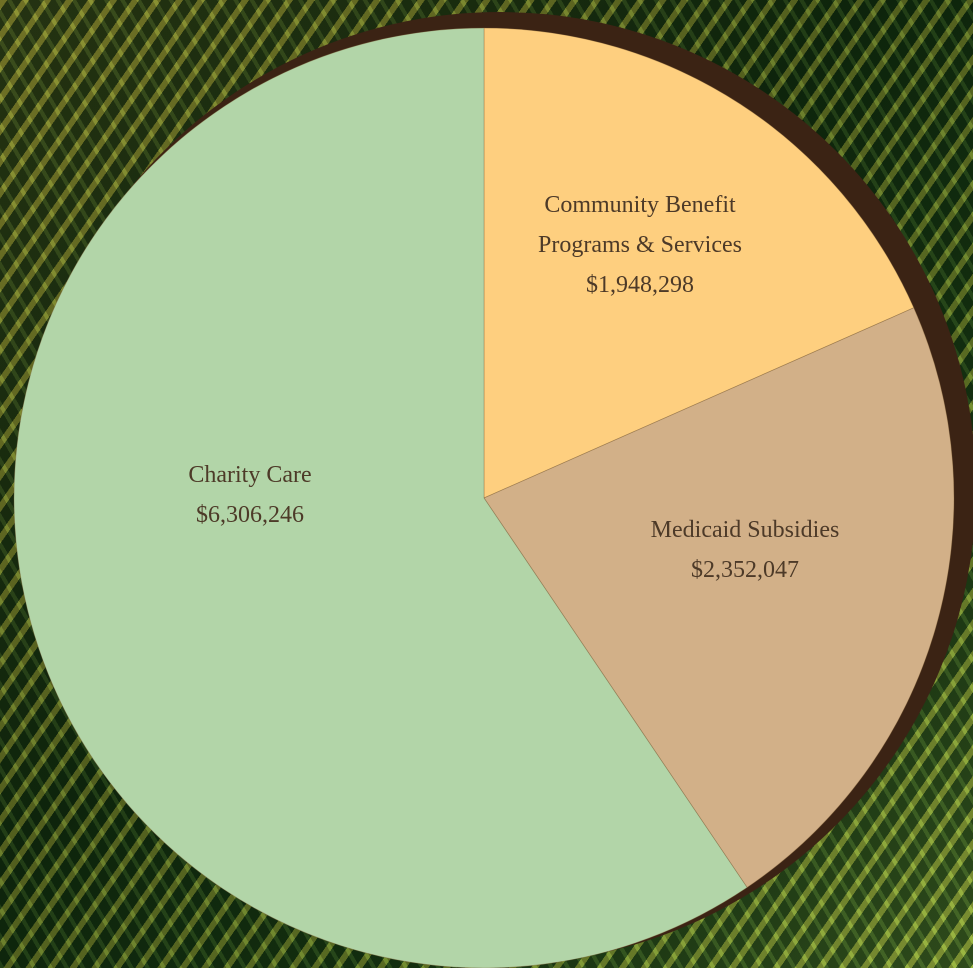  I want to click on slice-label: Charity Care $6,306,246, so click(250, 495).